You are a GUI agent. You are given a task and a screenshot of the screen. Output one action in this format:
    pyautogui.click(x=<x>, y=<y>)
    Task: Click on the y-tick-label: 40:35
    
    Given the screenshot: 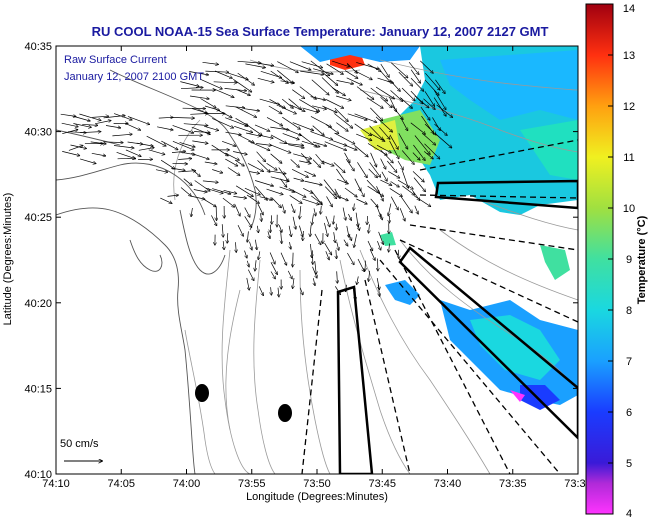 What is the action you would take?
    pyautogui.click(x=38, y=47)
    